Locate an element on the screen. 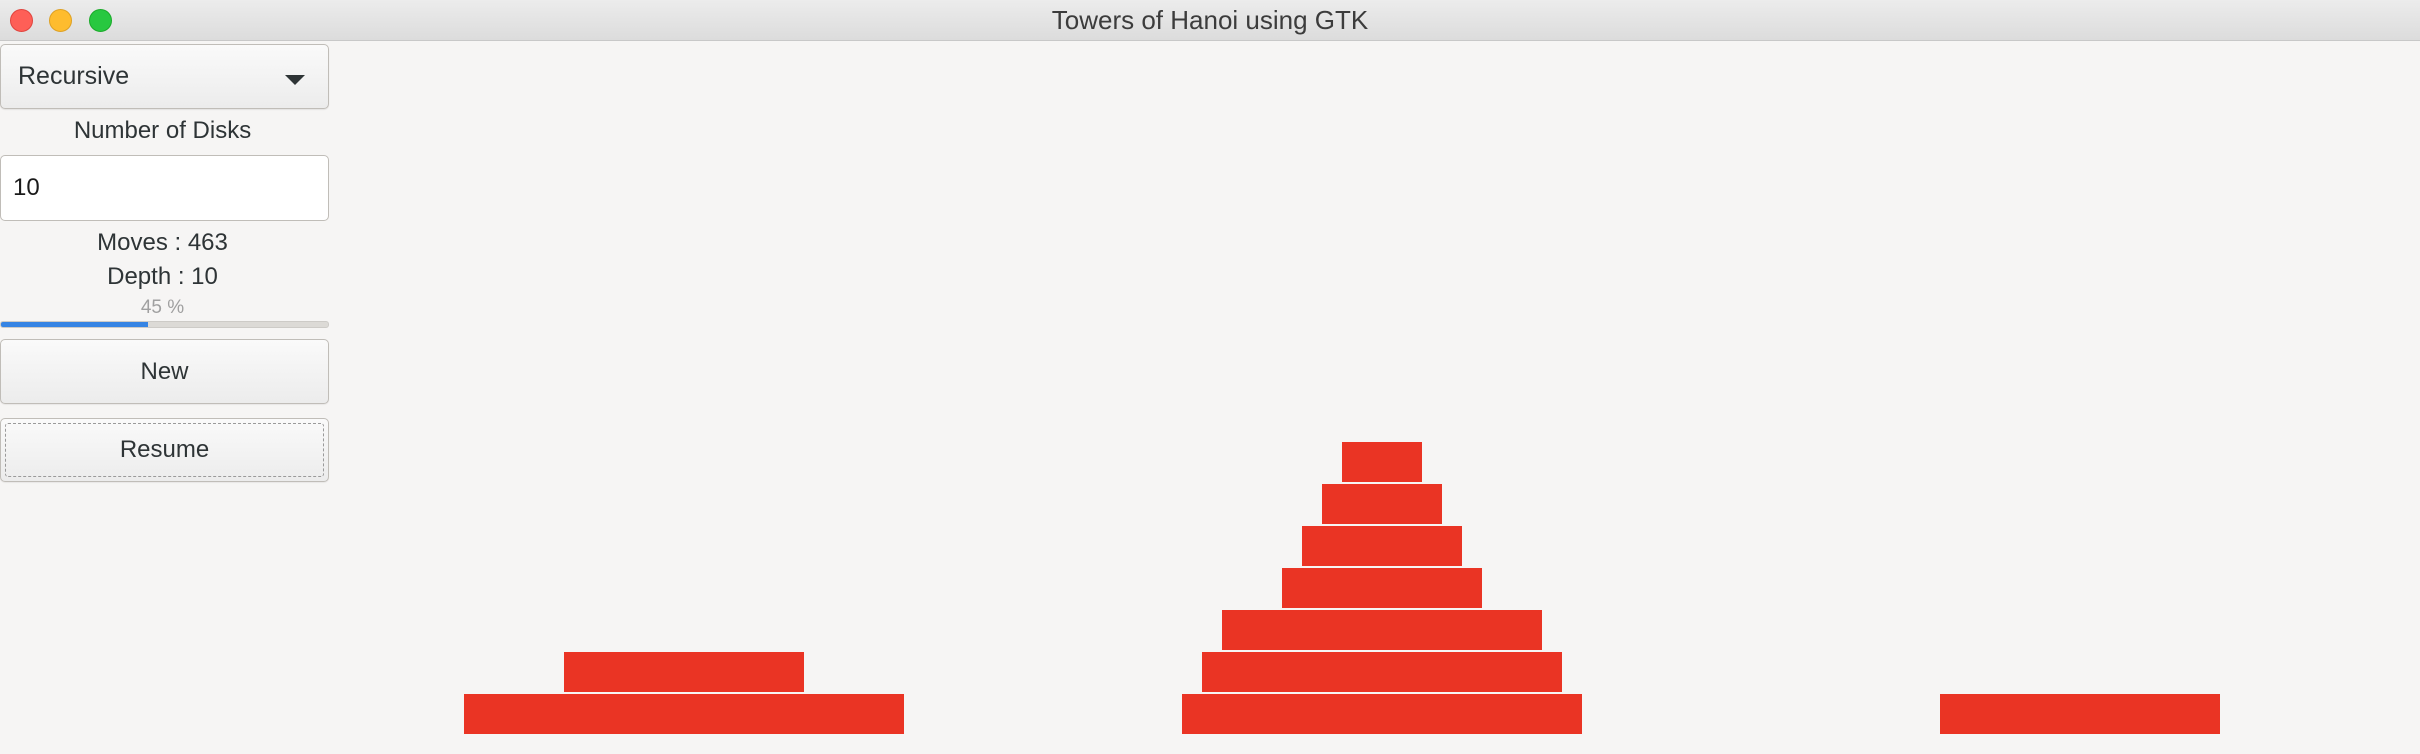  window-title: Towers of Hanoi using GTK is located at coordinates (1210, 20).